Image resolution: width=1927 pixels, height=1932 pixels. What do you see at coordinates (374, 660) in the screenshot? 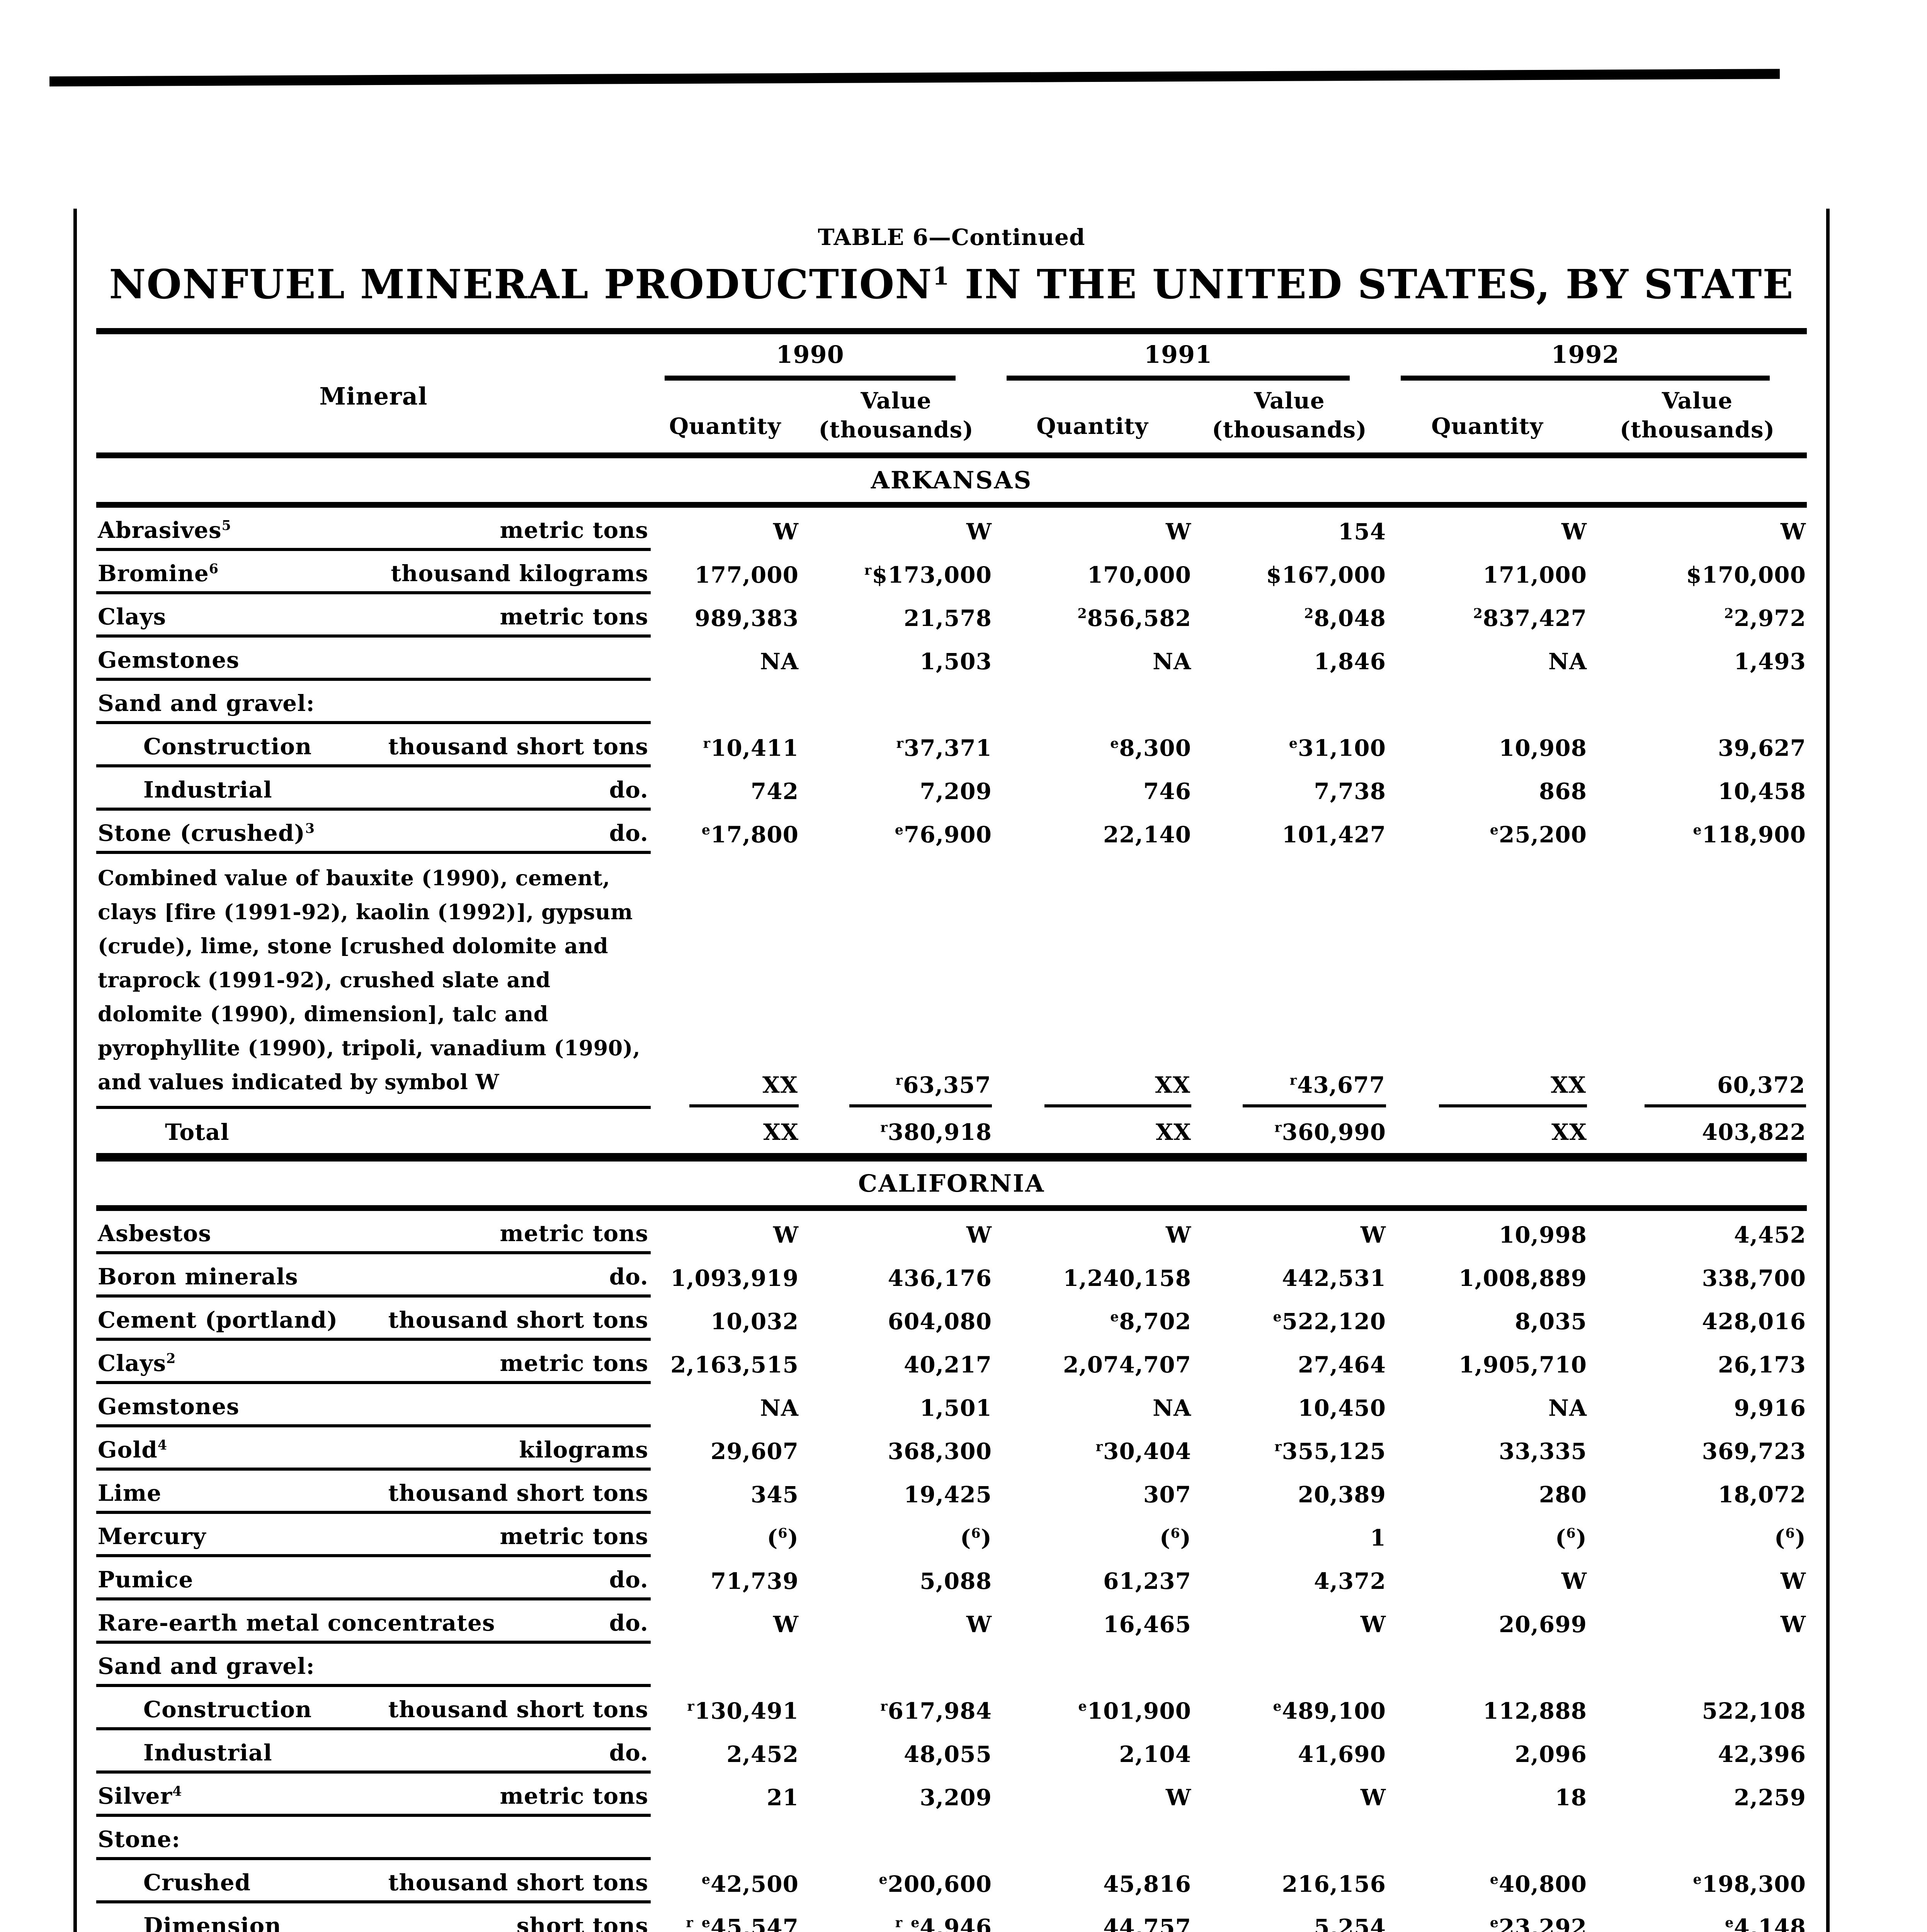
I see `label-wrap: Gemstones` at bounding box center [374, 660].